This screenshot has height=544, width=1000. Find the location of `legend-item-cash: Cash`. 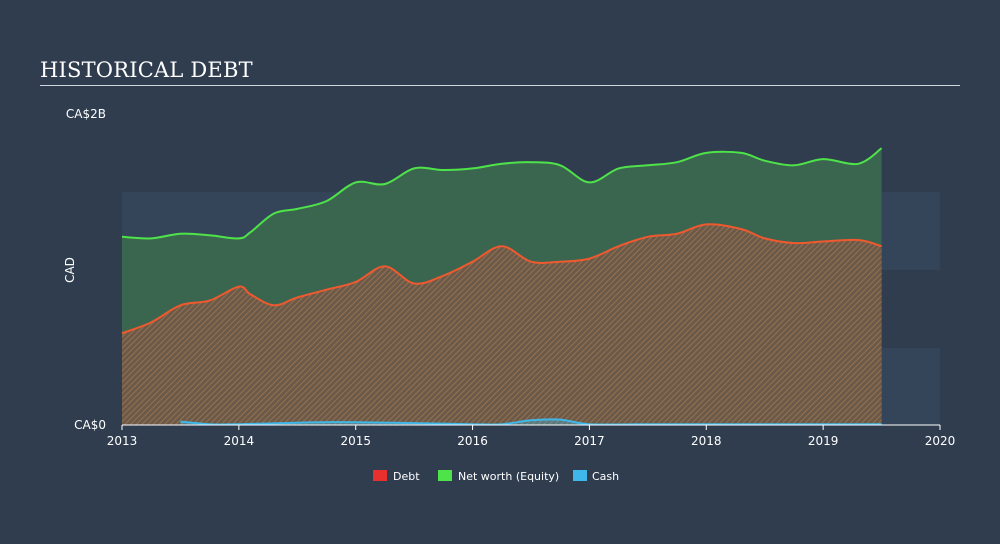

legend-item-cash: Cash is located at coordinates (596, 476).